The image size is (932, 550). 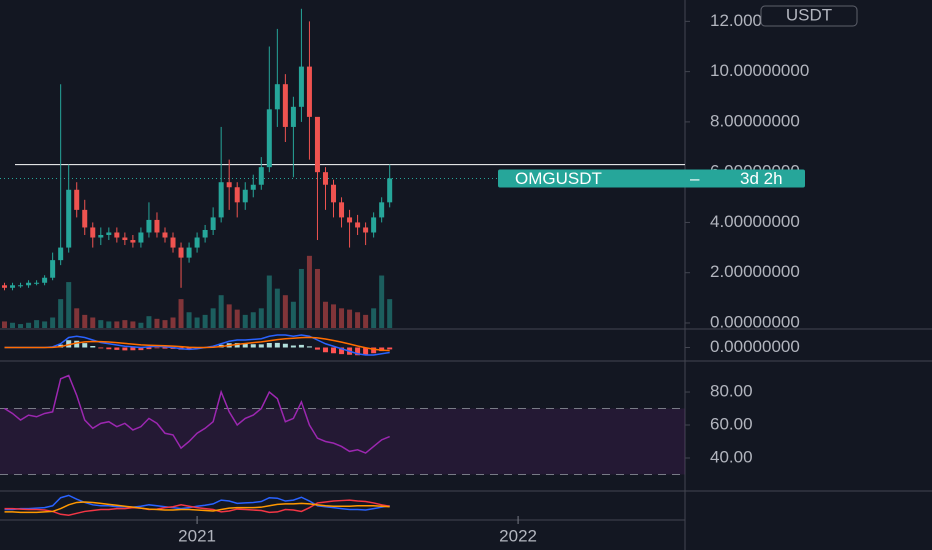 What do you see at coordinates (197, 507) in the screenshot?
I see `dmi-line` at bounding box center [197, 507].